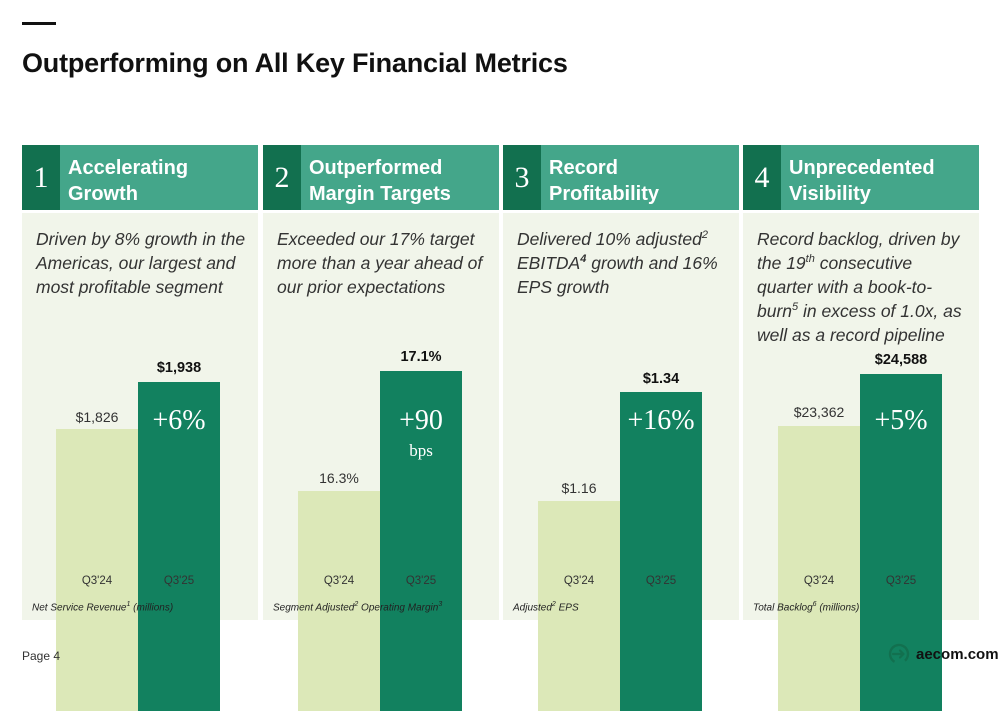 The width and height of the screenshot is (1000, 711). What do you see at coordinates (579, 488) in the screenshot?
I see `prior-value-label: $1.16` at bounding box center [579, 488].